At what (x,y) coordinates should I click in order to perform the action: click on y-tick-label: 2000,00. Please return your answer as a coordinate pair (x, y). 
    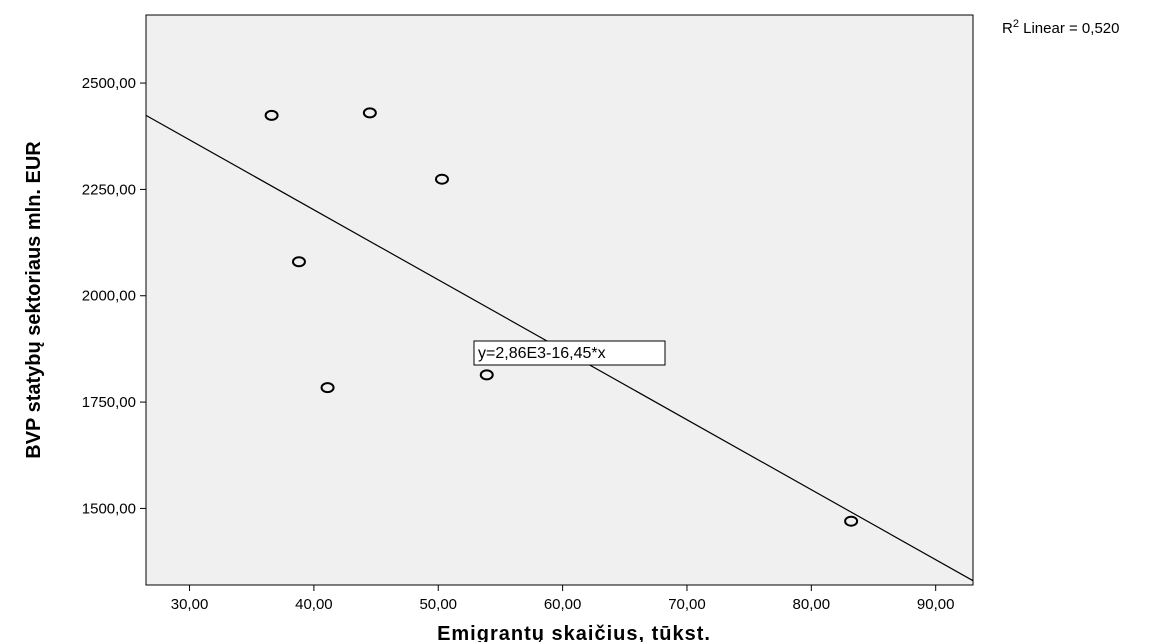
    Looking at the image, I should click on (109, 296).